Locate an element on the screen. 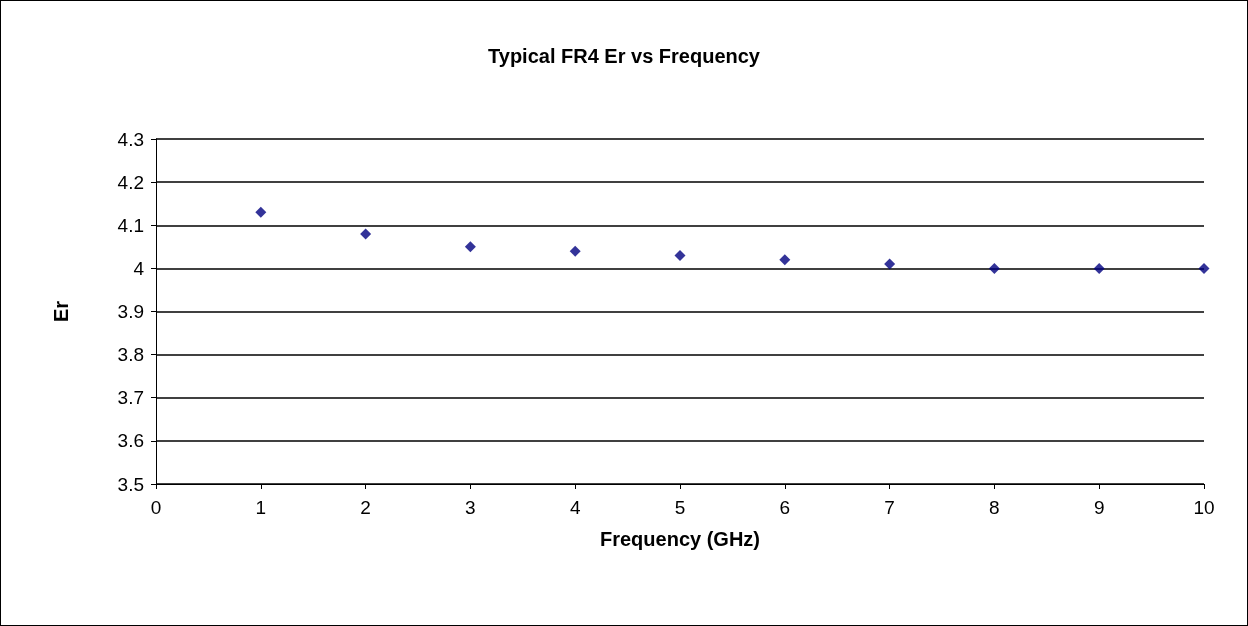  y-tick-label: 4.1 is located at coordinates (130, 225).